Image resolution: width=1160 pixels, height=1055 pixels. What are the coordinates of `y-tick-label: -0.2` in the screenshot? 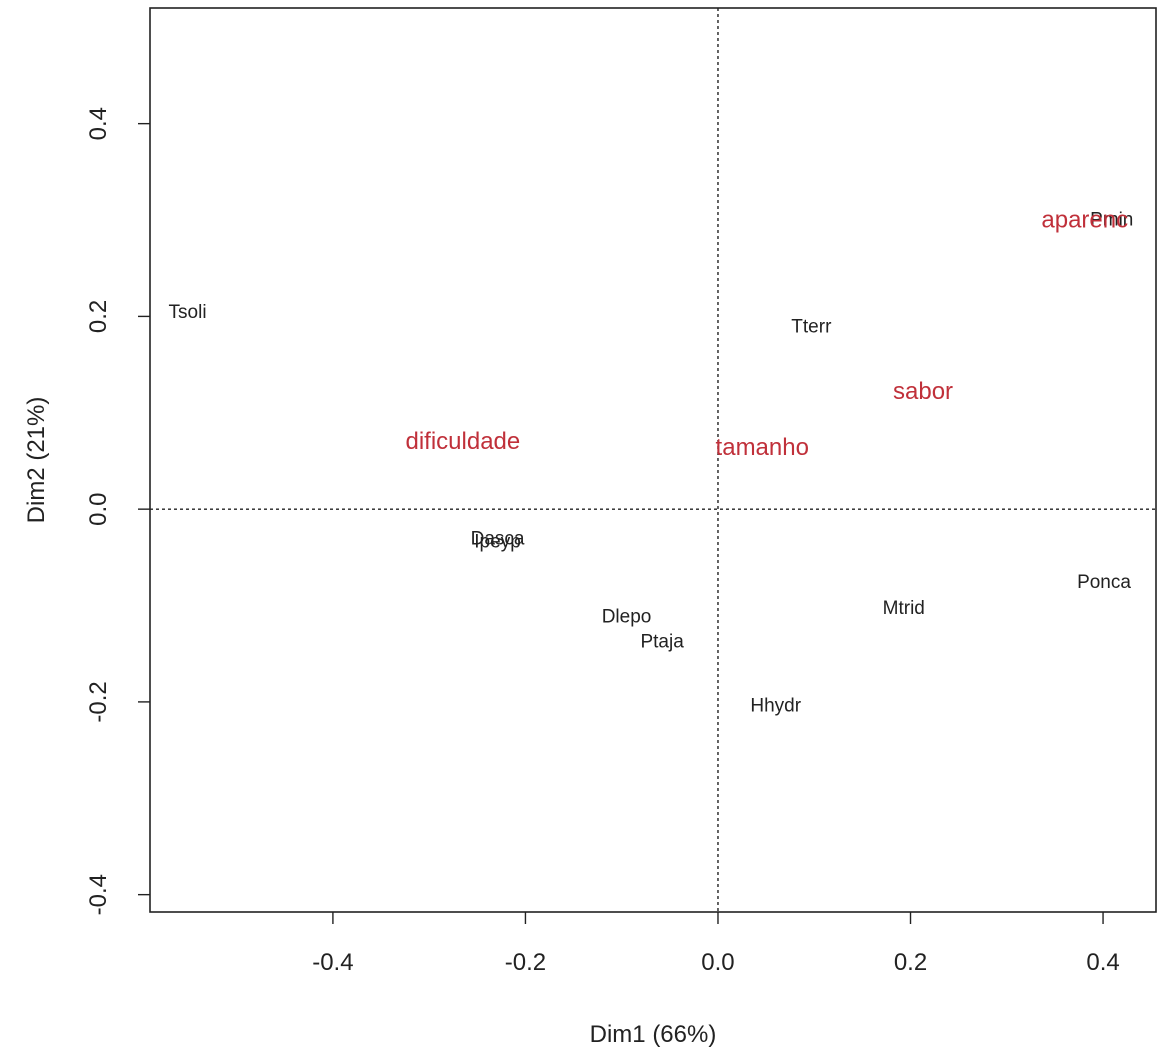 It's located at (98, 701).